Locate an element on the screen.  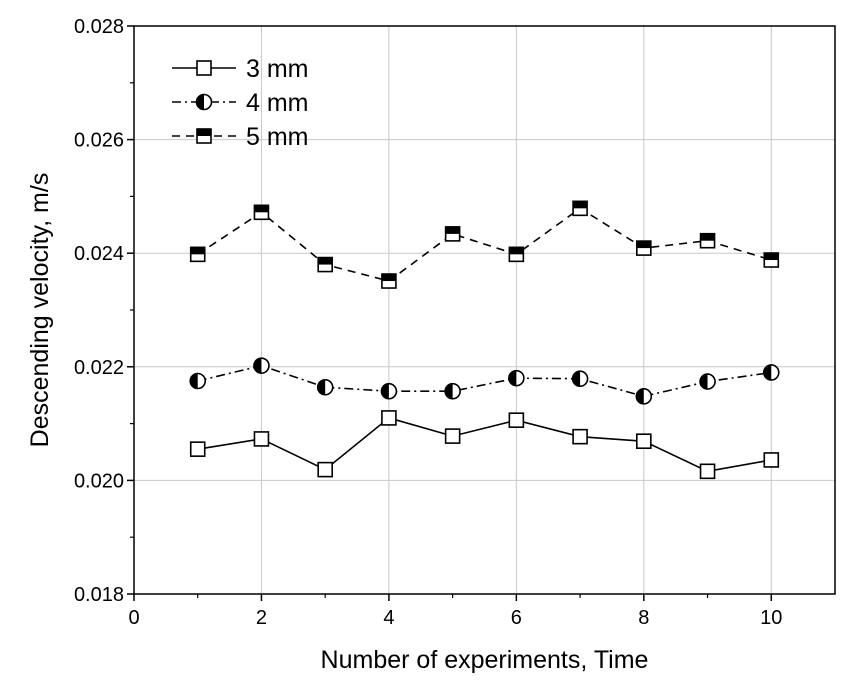
series-4-mm is located at coordinates (484, 381).